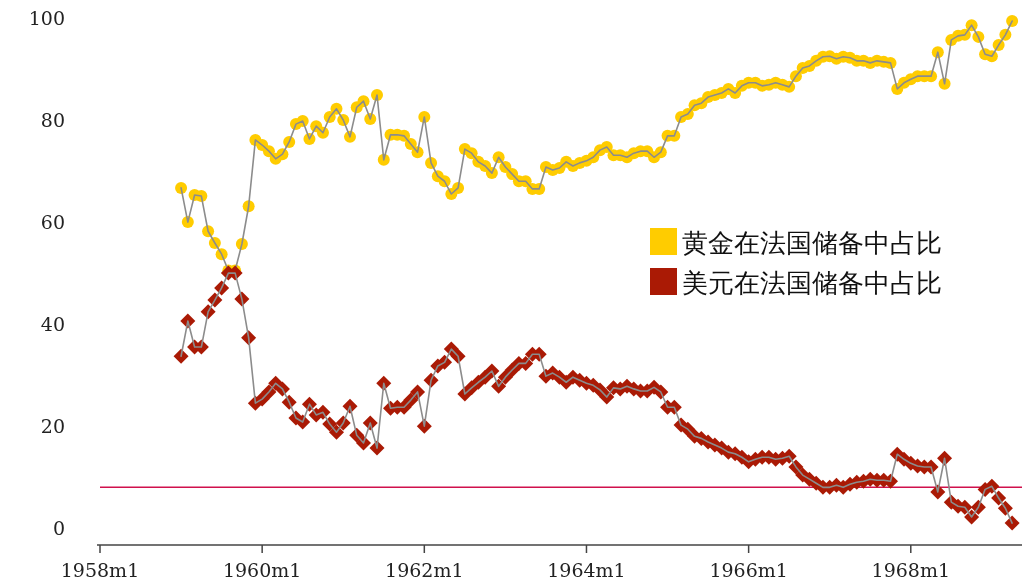 This screenshot has width=1028, height=588. Describe the element at coordinates (52, 324) in the screenshot. I see `y-tick-label: 40` at that location.